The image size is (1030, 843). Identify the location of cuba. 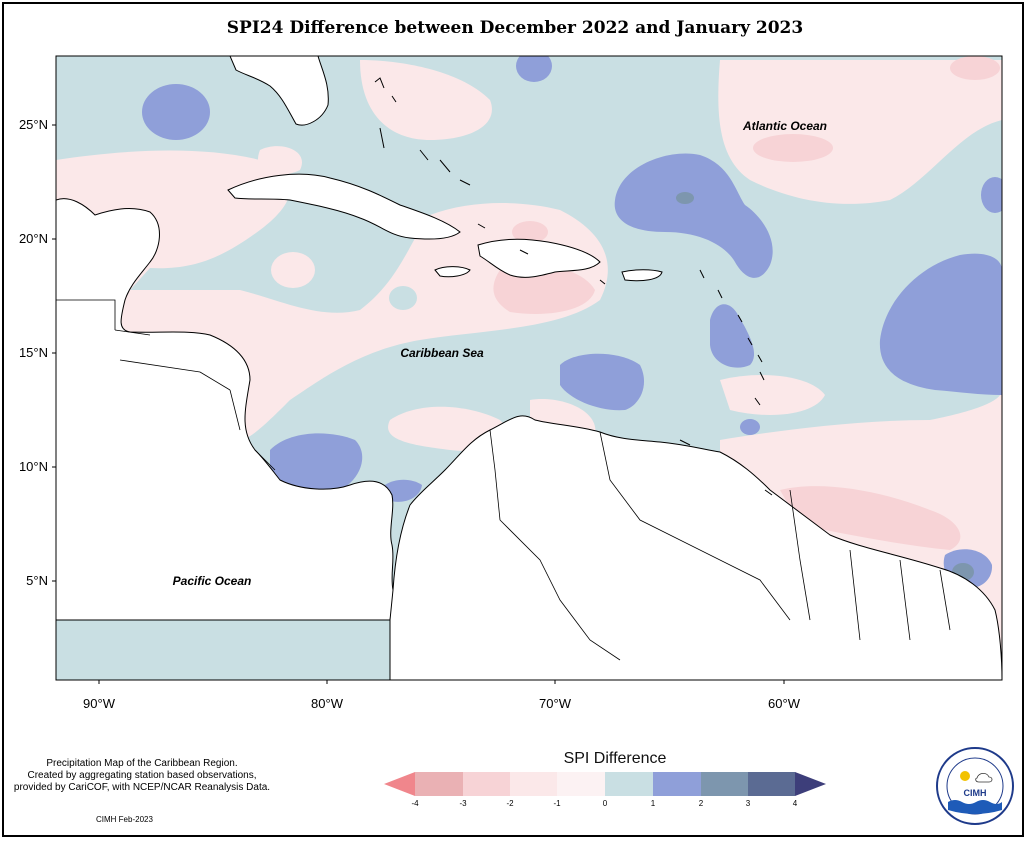
(344, 206).